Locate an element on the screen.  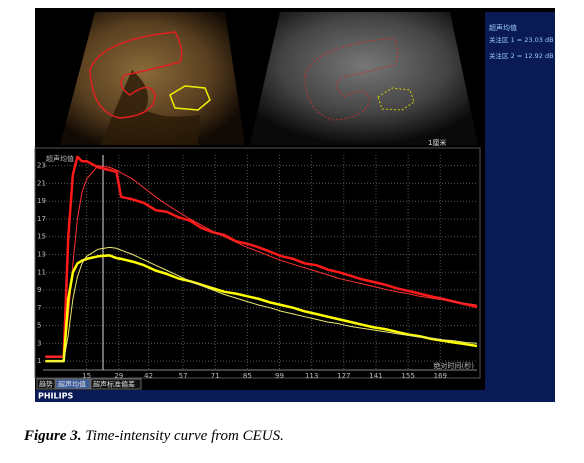
x-tick-label: 42 is located at coordinates (148, 376).